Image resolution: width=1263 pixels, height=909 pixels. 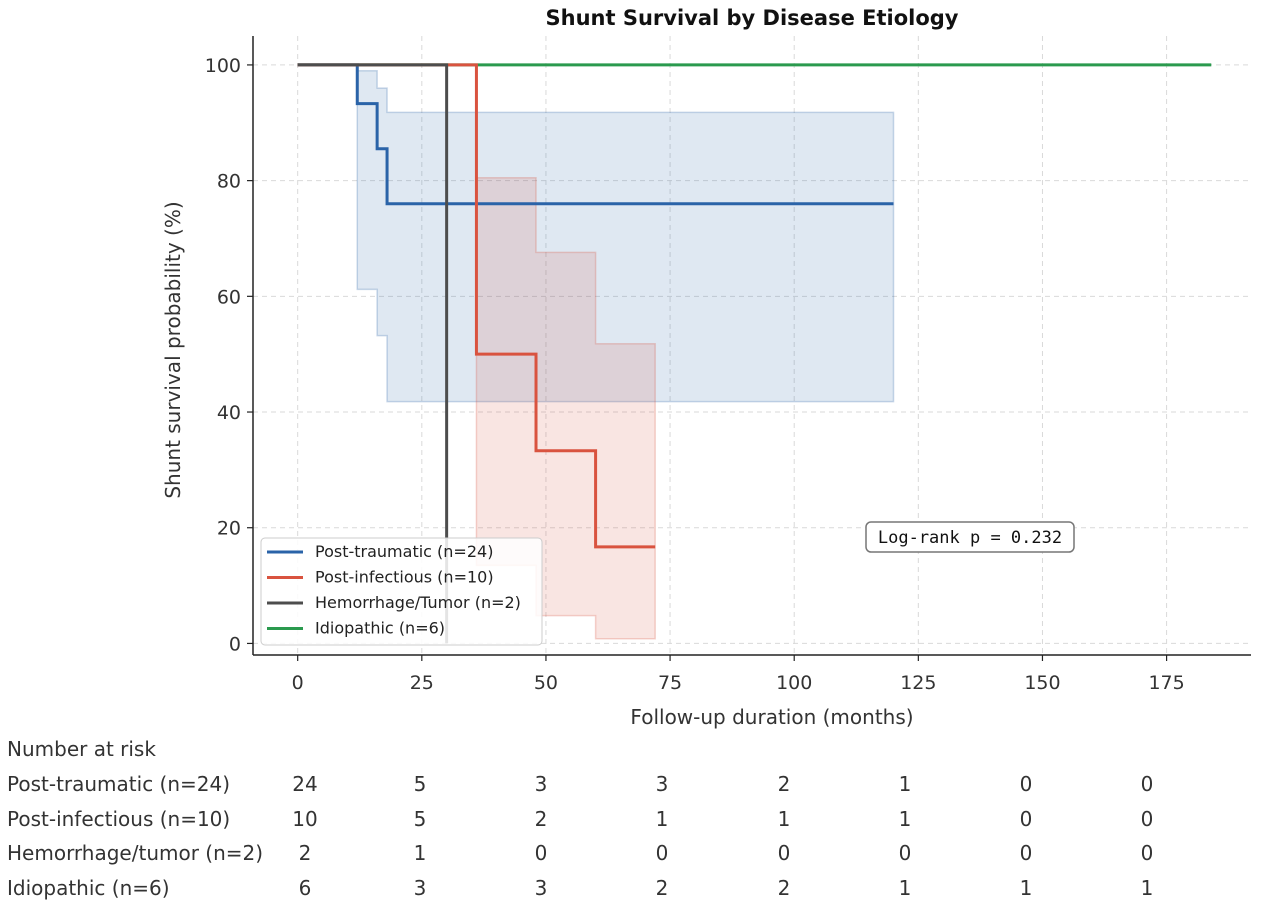 I want to click on legend-frame, so click(x=401, y=591).